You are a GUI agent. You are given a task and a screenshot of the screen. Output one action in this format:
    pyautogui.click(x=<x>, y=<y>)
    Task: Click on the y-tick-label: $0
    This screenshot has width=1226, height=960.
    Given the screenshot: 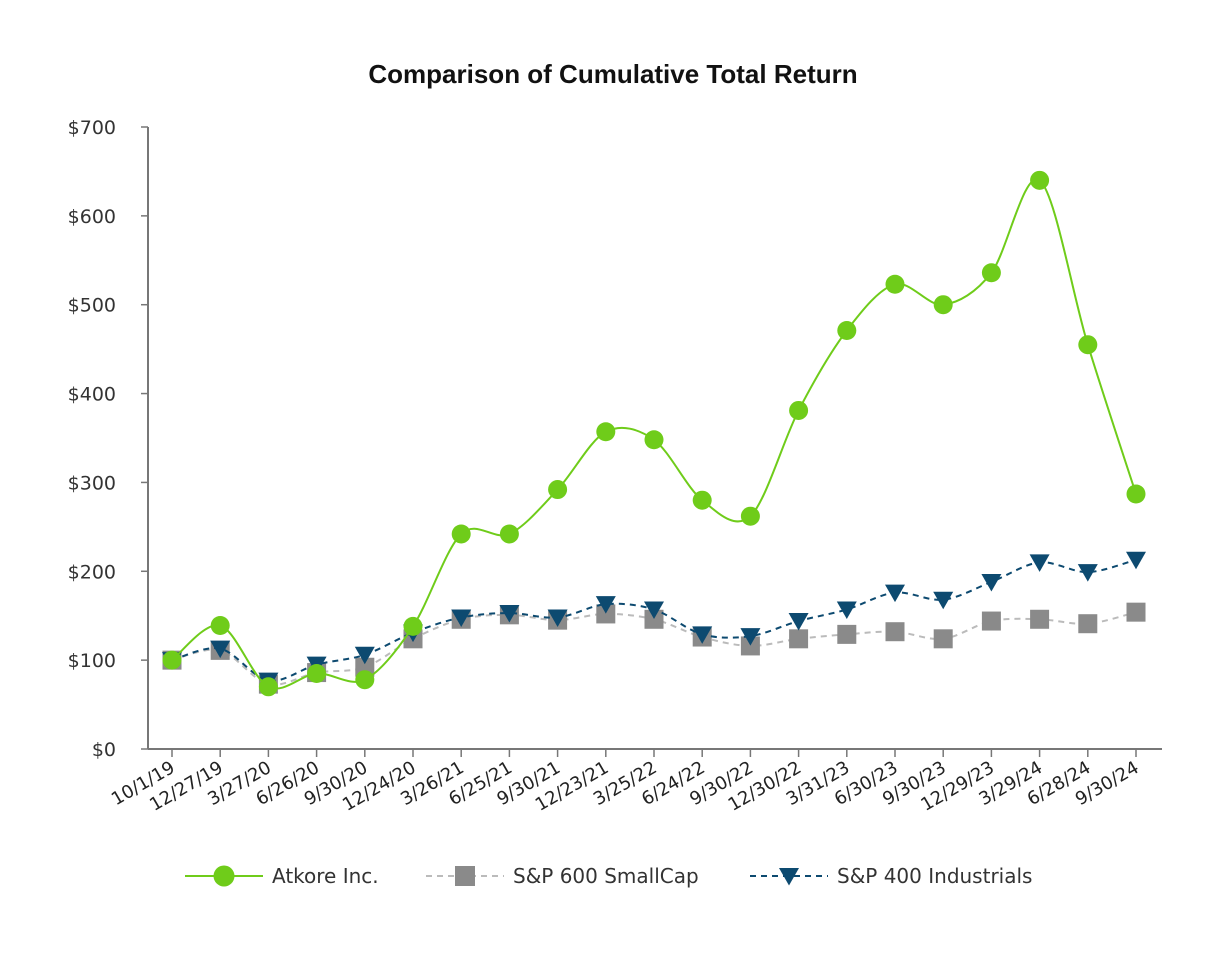 What is the action you would take?
    pyautogui.click(x=104, y=750)
    